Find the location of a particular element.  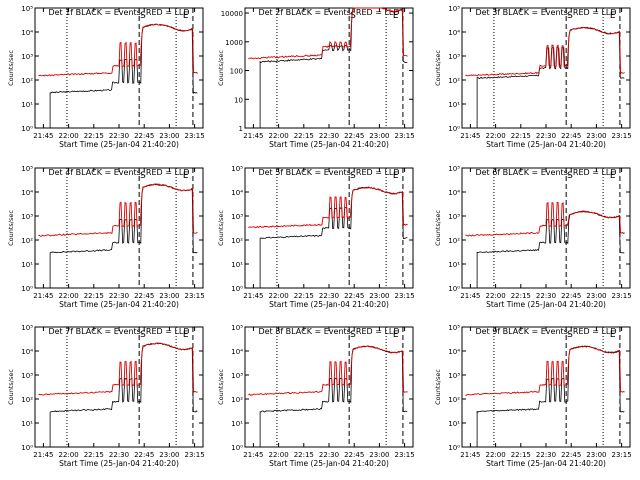

chart-title: Det 9f BLACK = Events, RED = LLD is located at coordinates (545, 331).